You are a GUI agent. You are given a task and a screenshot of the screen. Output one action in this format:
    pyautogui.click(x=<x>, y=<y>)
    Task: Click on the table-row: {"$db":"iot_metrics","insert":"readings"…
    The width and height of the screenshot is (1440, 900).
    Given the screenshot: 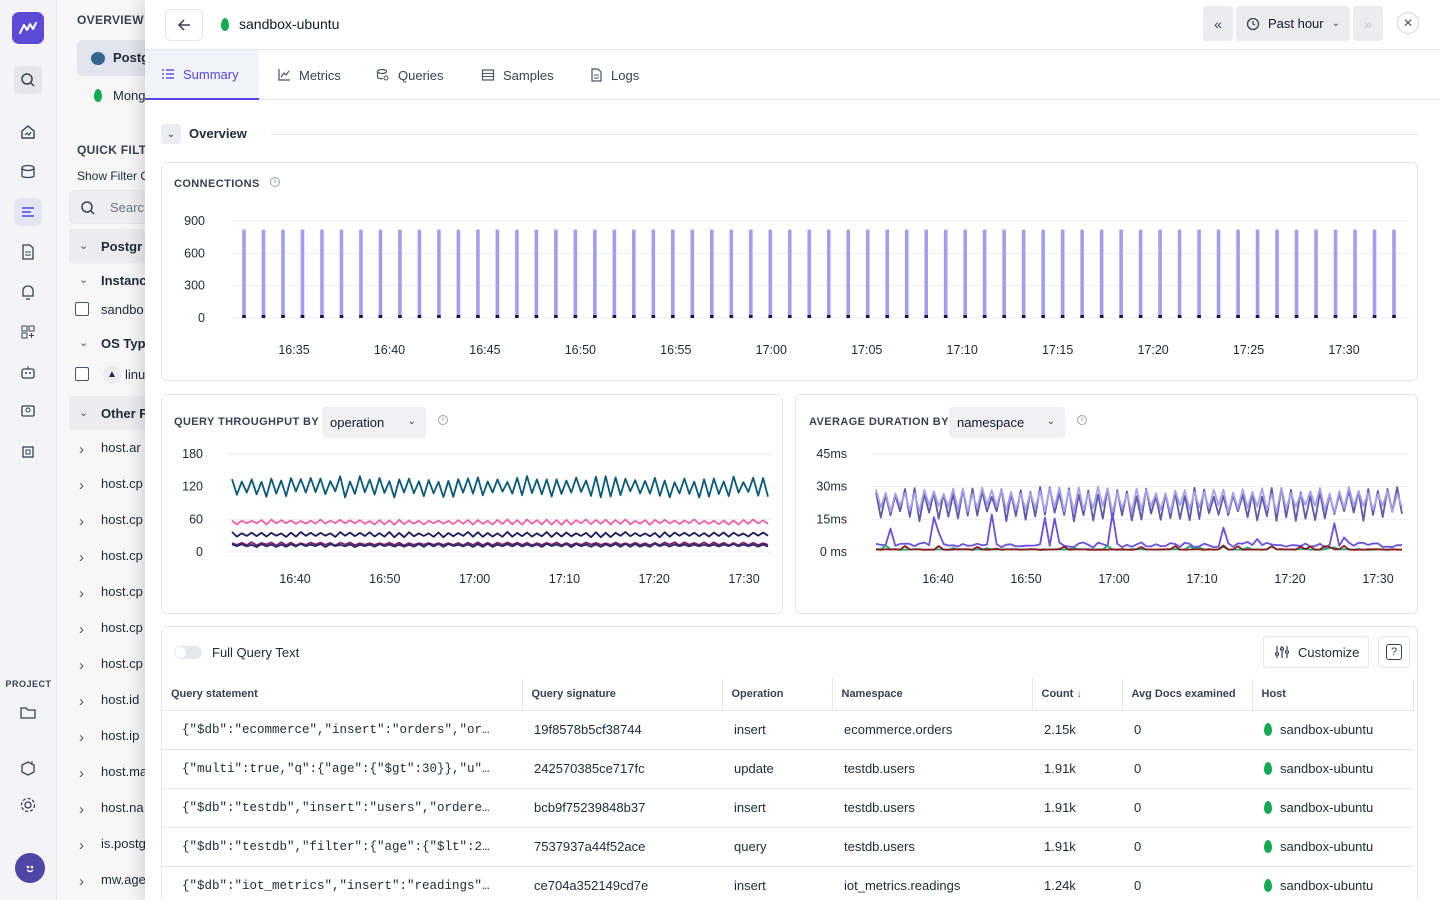 What is the action you would take?
    pyautogui.click(x=787, y=883)
    